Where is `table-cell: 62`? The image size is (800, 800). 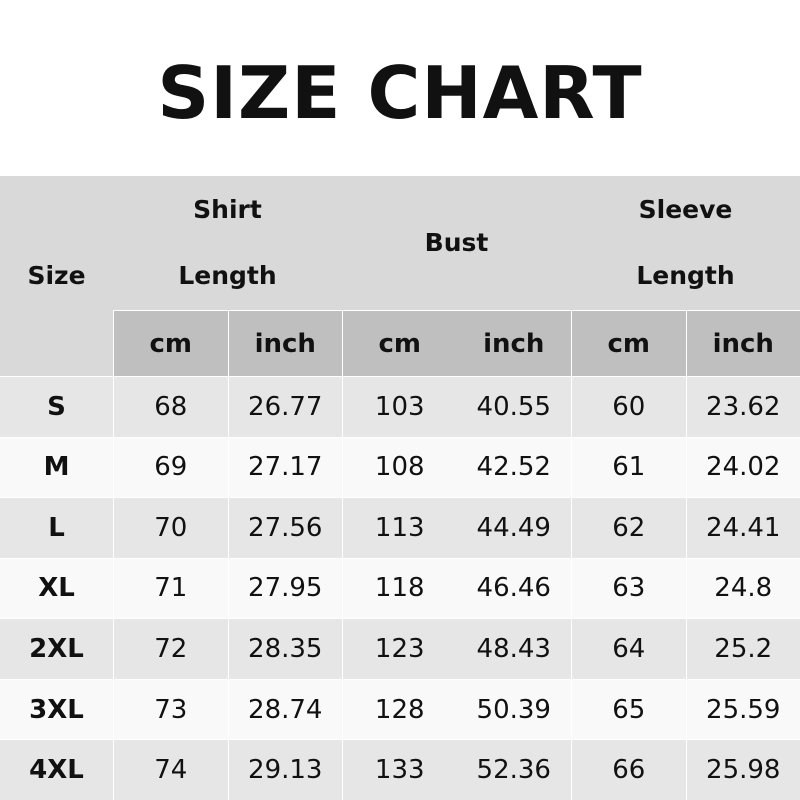
table-cell: 62 is located at coordinates (628, 527).